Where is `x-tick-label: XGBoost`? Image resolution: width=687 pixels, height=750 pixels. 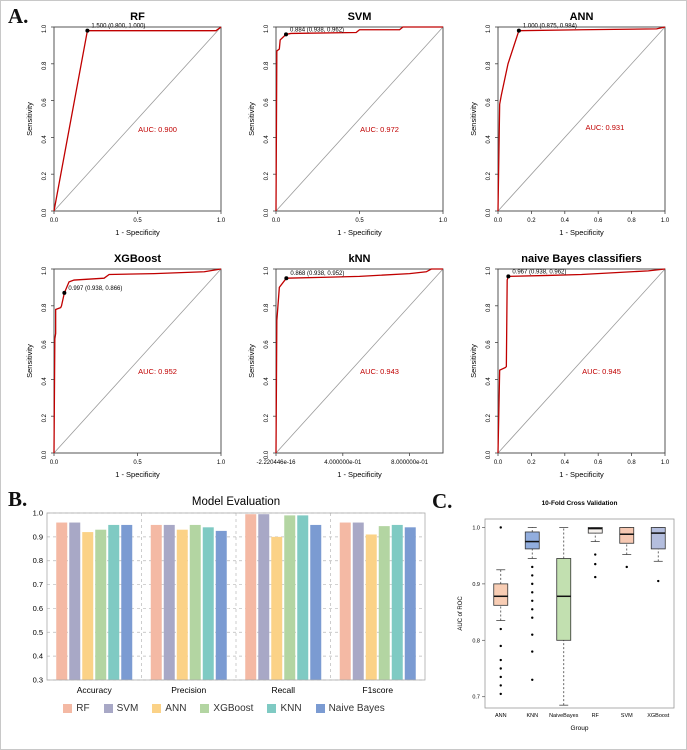 x-tick-label: XGBoost is located at coordinates (658, 716).